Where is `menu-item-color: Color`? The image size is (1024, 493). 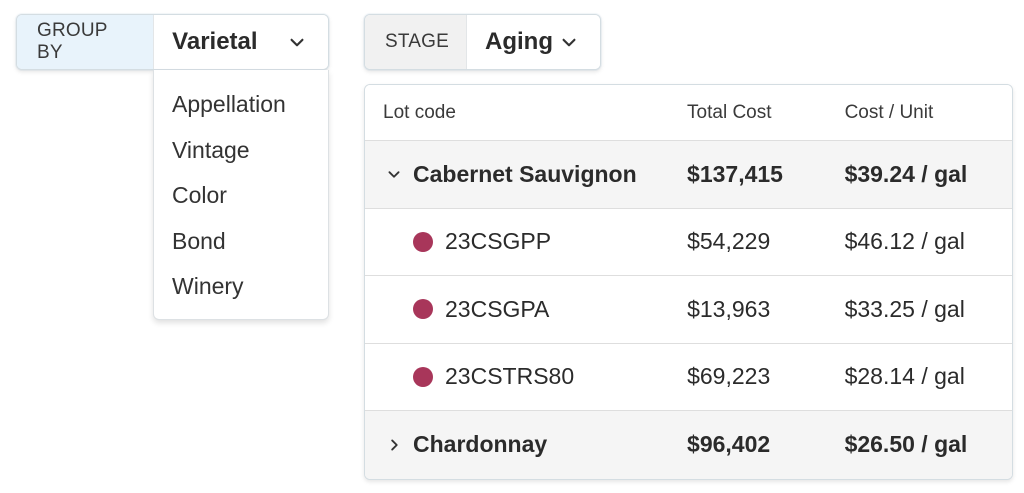 menu-item-color: Color is located at coordinates (199, 195).